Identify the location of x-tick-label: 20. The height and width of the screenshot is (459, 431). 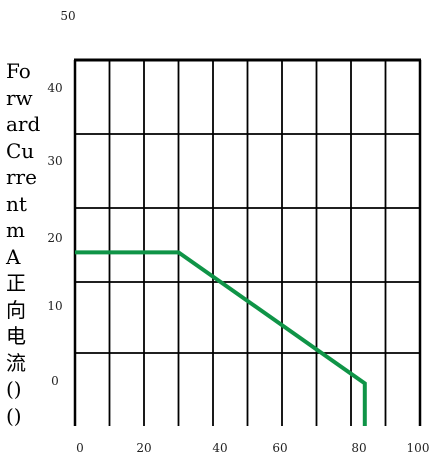
(143, 448).